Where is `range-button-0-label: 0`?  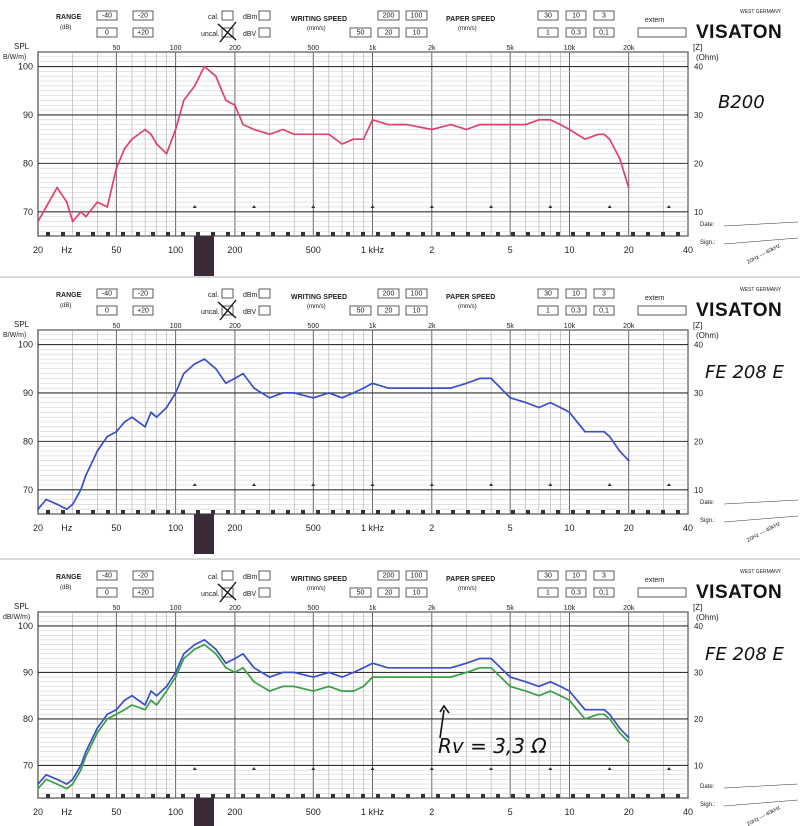 range-button-0-label: 0 is located at coordinates (107, 593).